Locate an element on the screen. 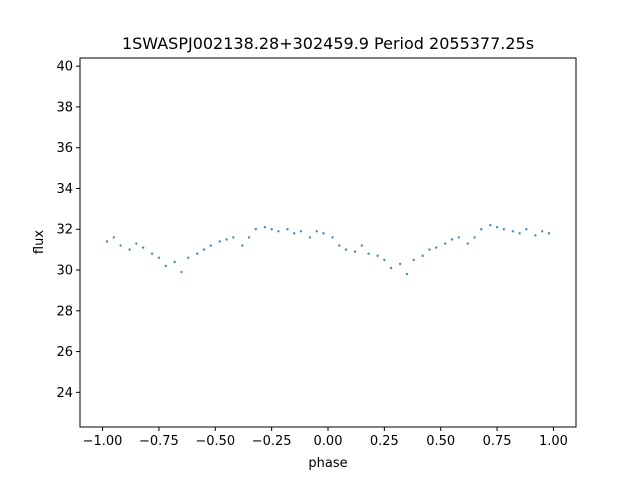 This screenshot has height=480, width=640. x-axis-ticks: −1.00 −0.75 −0.50 −0.25 0.00 0.25 0.50 0.75 1.00 is located at coordinates (325, 438).